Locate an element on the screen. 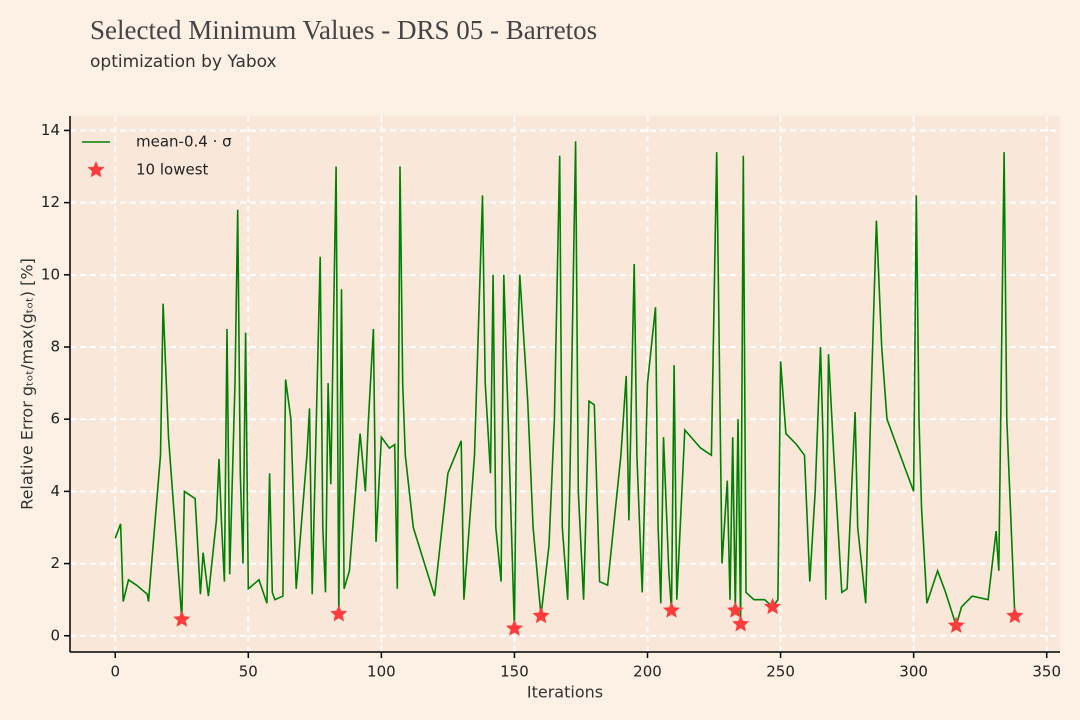 Image resolution: width=1080 pixels, height=720 pixels. y-axis-label: Relative Error gₜₒₜ/max(gₜₒₜ) [%] is located at coordinates (27, 384).